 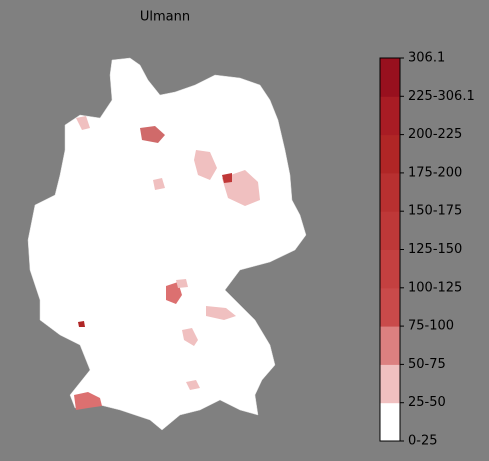 I want to click on map-title: Ulmann, so click(x=165, y=17).